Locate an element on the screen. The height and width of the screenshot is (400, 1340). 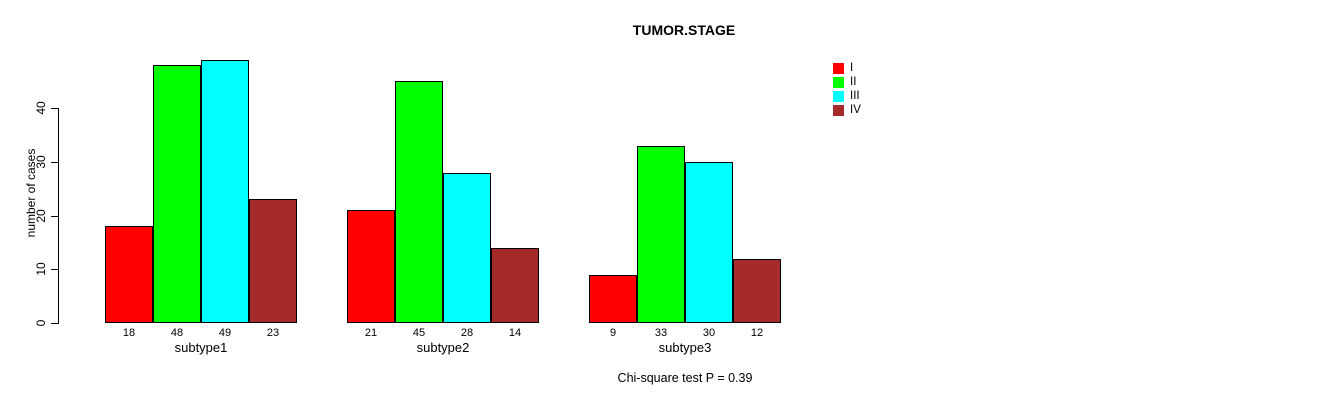
group-label-subtype3: subtype3 is located at coordinates (685, 347).